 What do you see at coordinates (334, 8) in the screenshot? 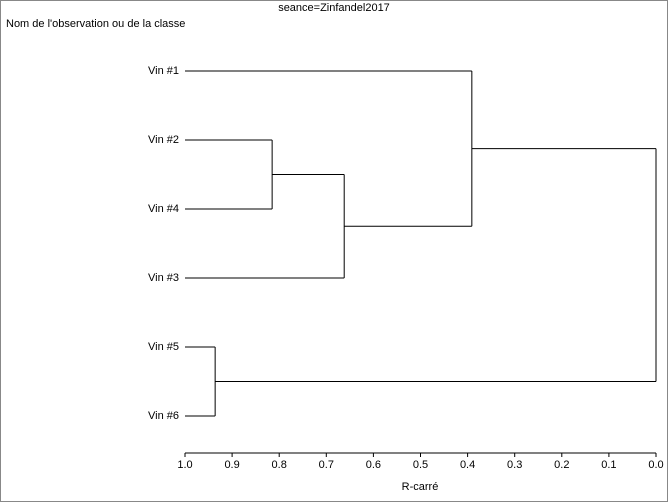
I see `chart-title: seance=Zinfandel2017` at bounding box center [334, 8].